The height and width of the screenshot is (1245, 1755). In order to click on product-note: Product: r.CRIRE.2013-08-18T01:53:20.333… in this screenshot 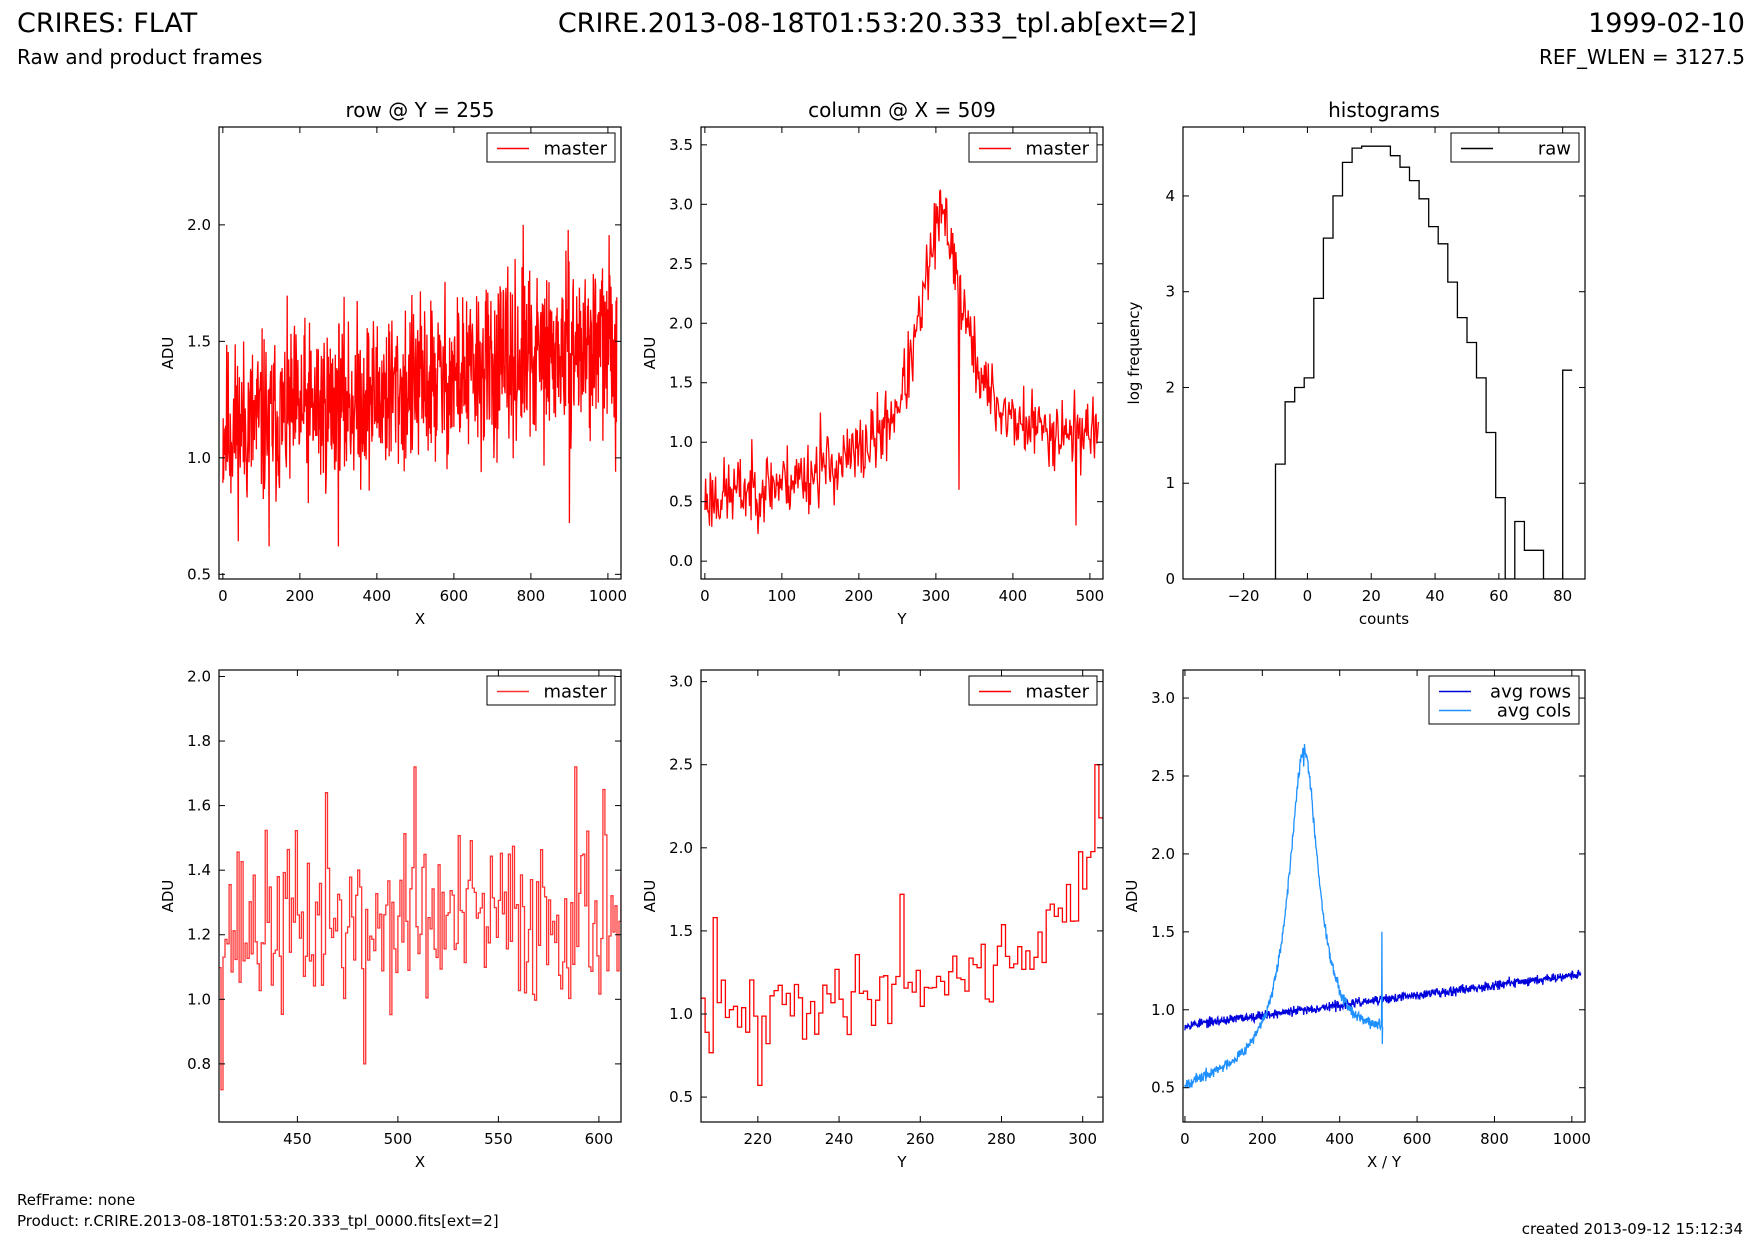, I will do `click(258, 1221)`.